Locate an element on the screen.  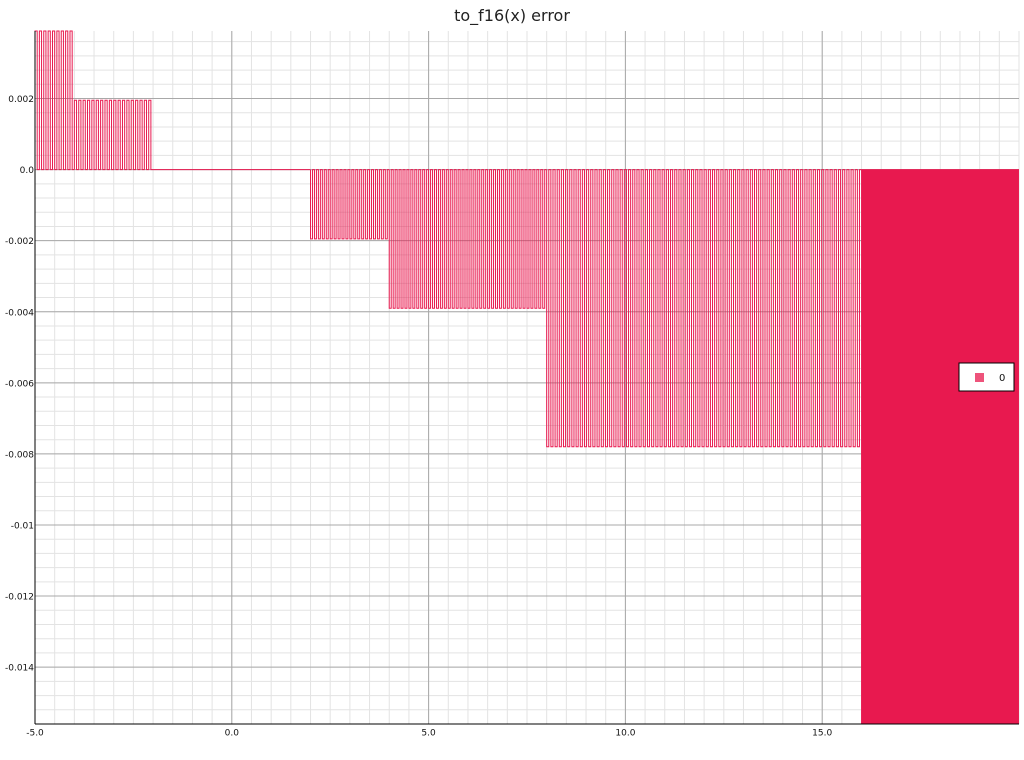
legend: 0 is located at coordinates (986, 377).